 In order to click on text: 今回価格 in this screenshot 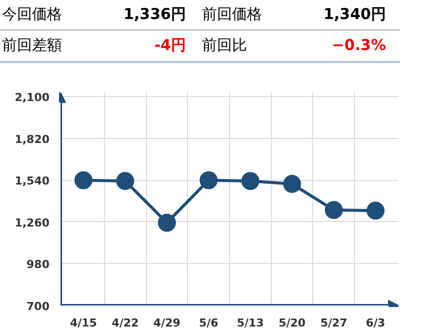, I will do `click(32, 14)`.